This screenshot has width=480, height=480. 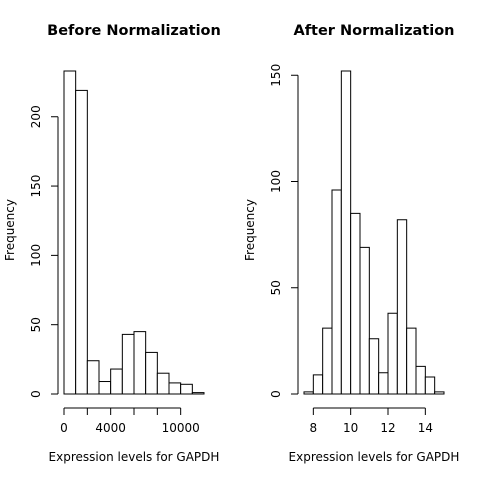 What do you see at coordinates (134, 31) in the screenshot?
I see `chart-title: Before Normalization` at bounding box center [134, 31].